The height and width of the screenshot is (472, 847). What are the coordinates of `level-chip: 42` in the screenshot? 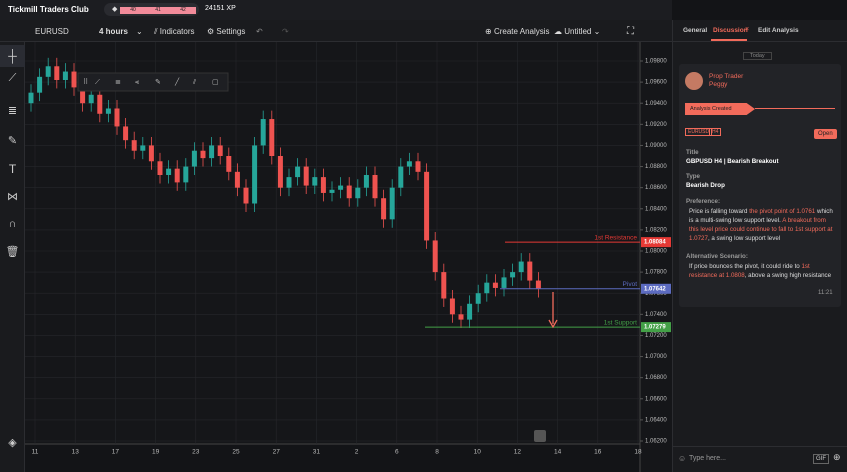 It's located at (183, 10).